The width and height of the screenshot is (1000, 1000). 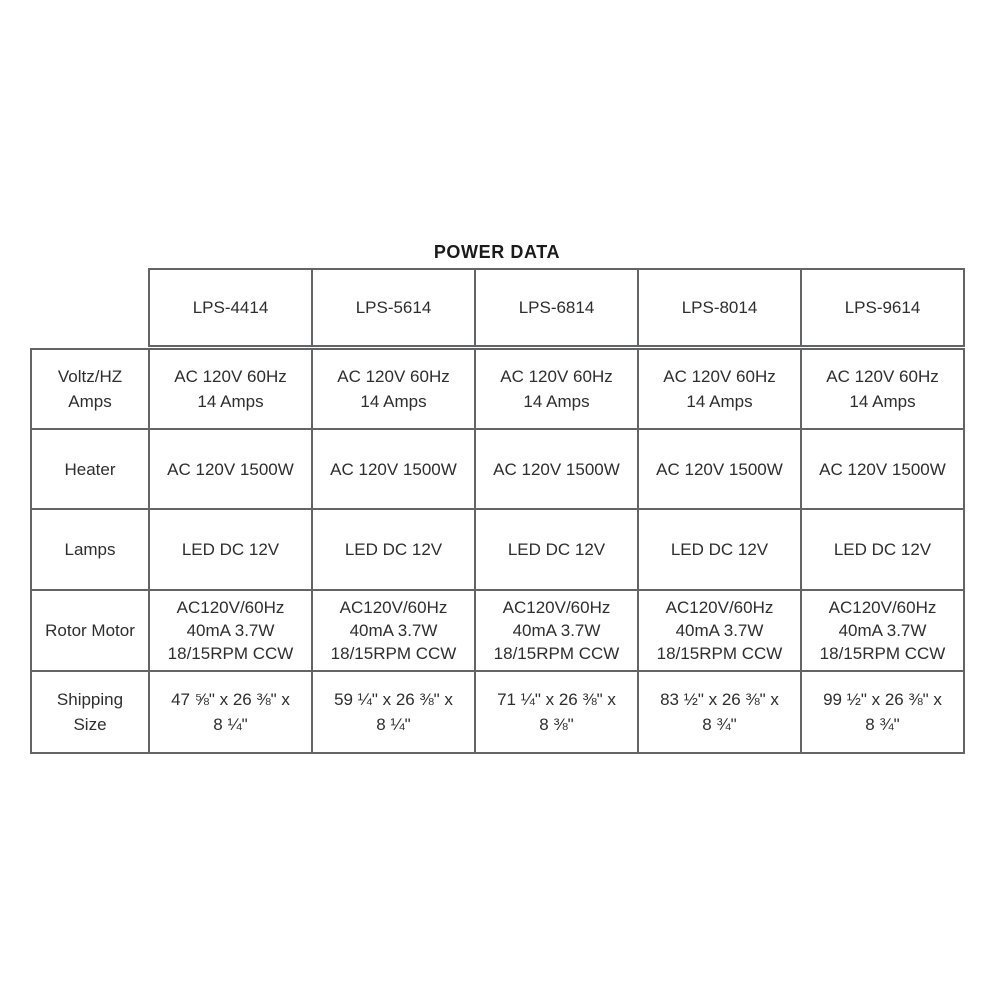 I want to click on page-title: POWER DATA, so click(x=497, y=252).